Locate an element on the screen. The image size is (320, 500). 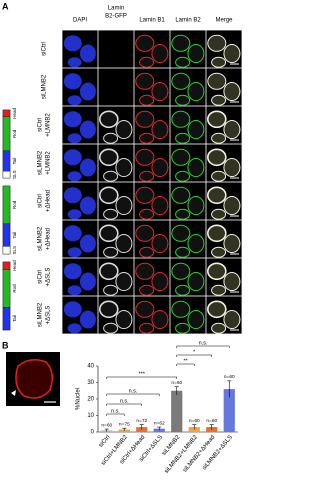
significance-label: *** is located at coordinates (142, 374).